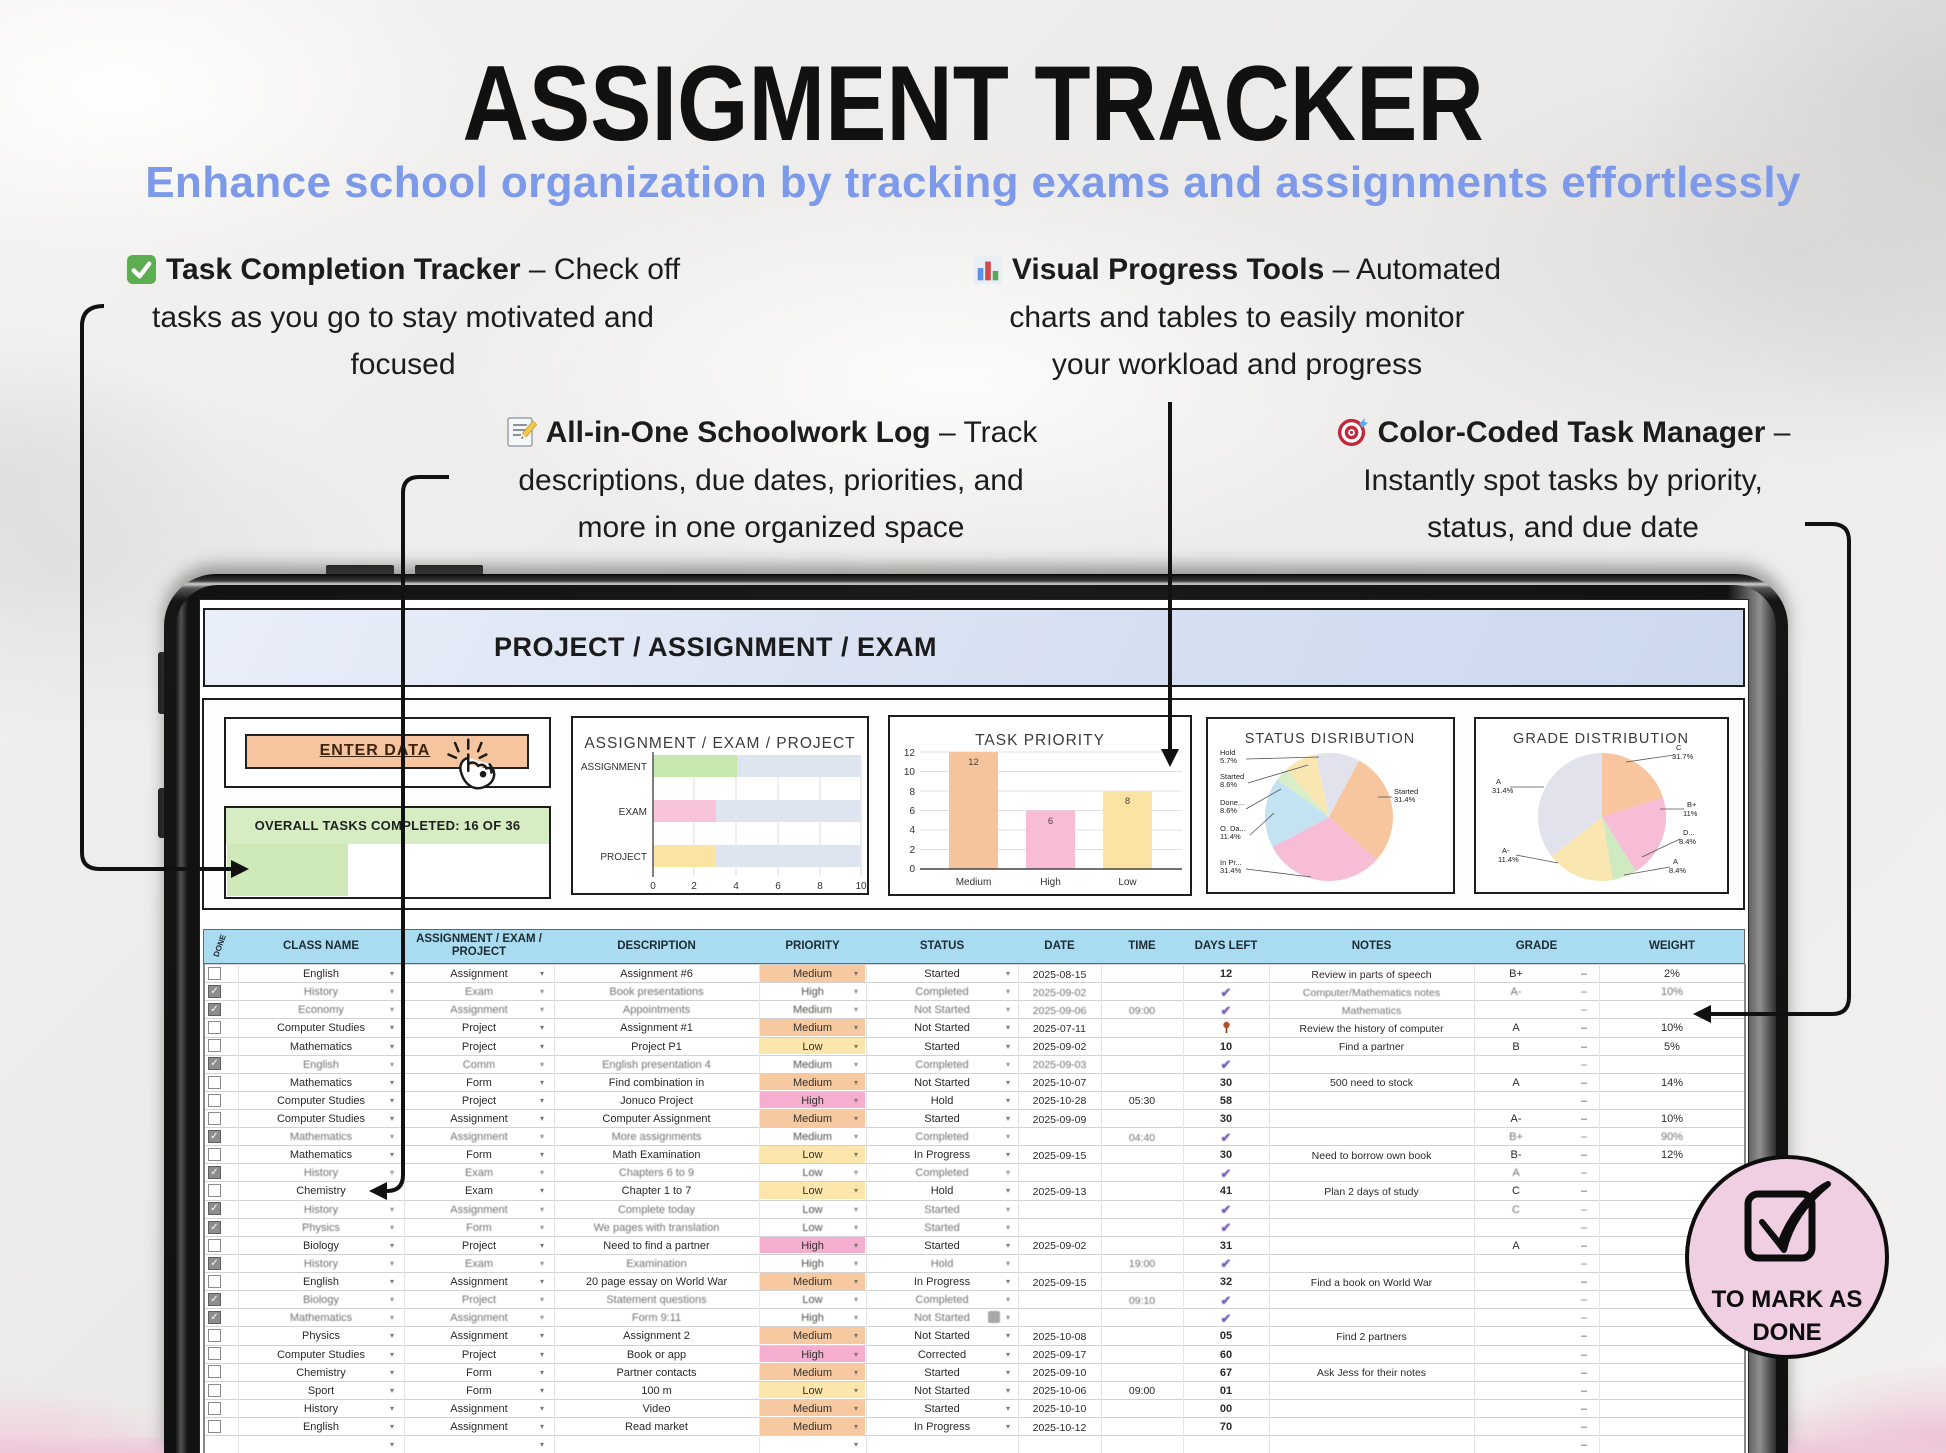  What do you see at coordinates (1228, 760) in the screenshot?
I see `svg-text: 5.7%` at bounding box center [1228, 760].